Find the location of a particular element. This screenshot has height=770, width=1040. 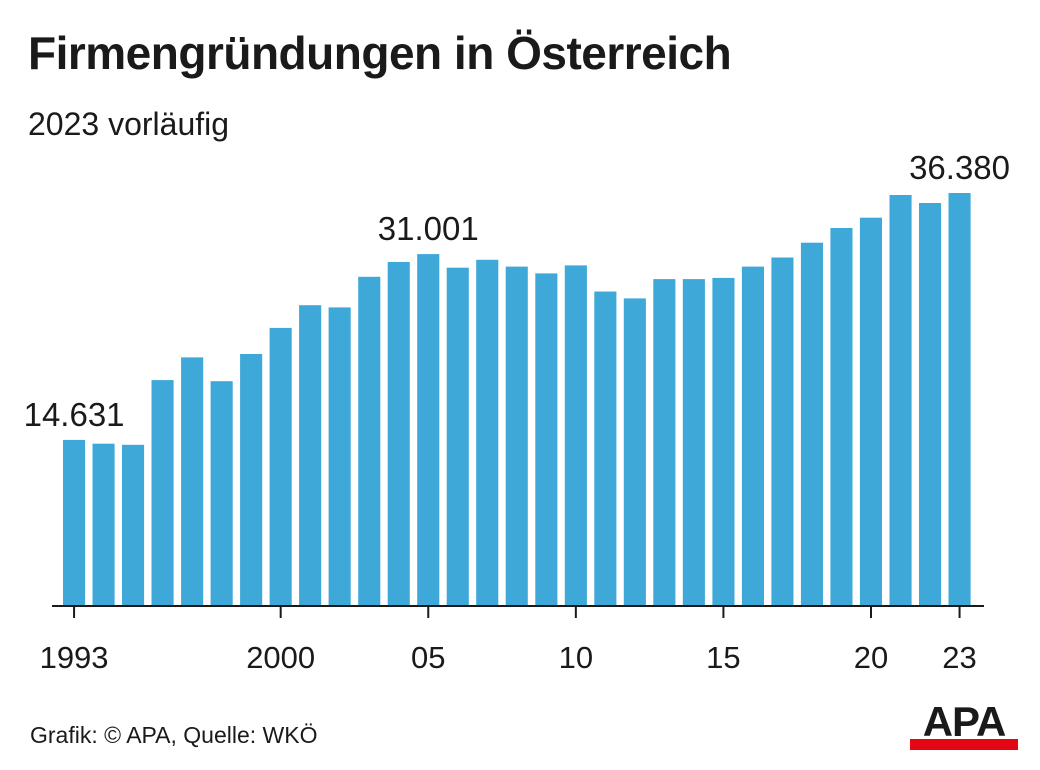

bar-1999 is located at coordinates (251, 480).